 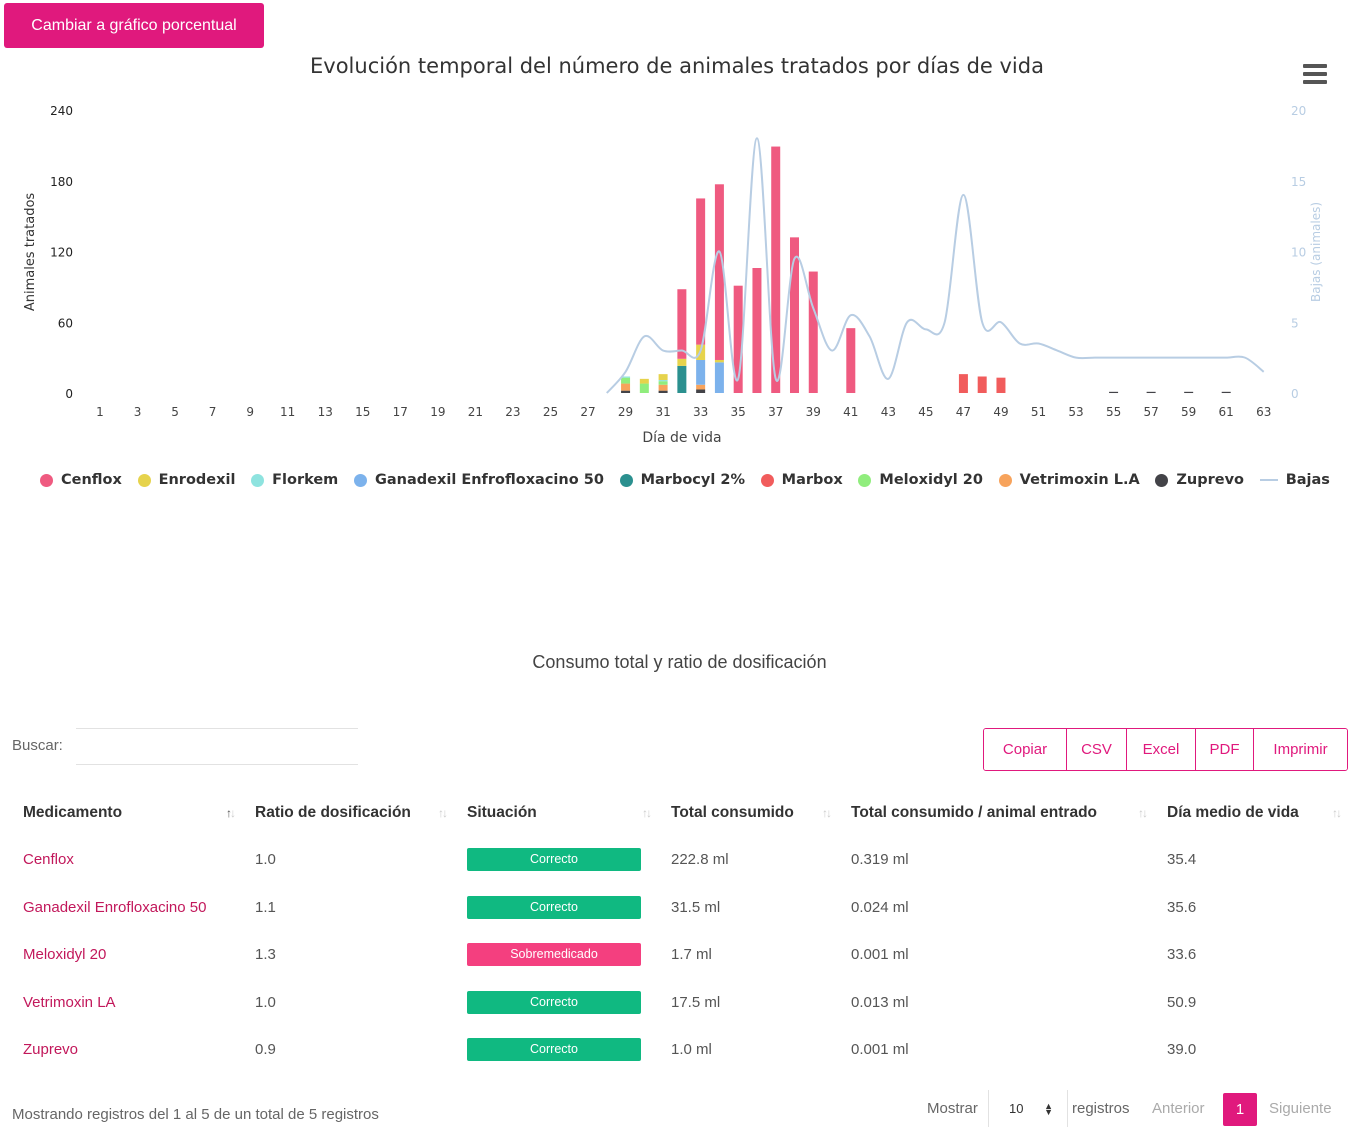 I want to click on pagination-previous: Anterior, so click(x=1178, y=1108).